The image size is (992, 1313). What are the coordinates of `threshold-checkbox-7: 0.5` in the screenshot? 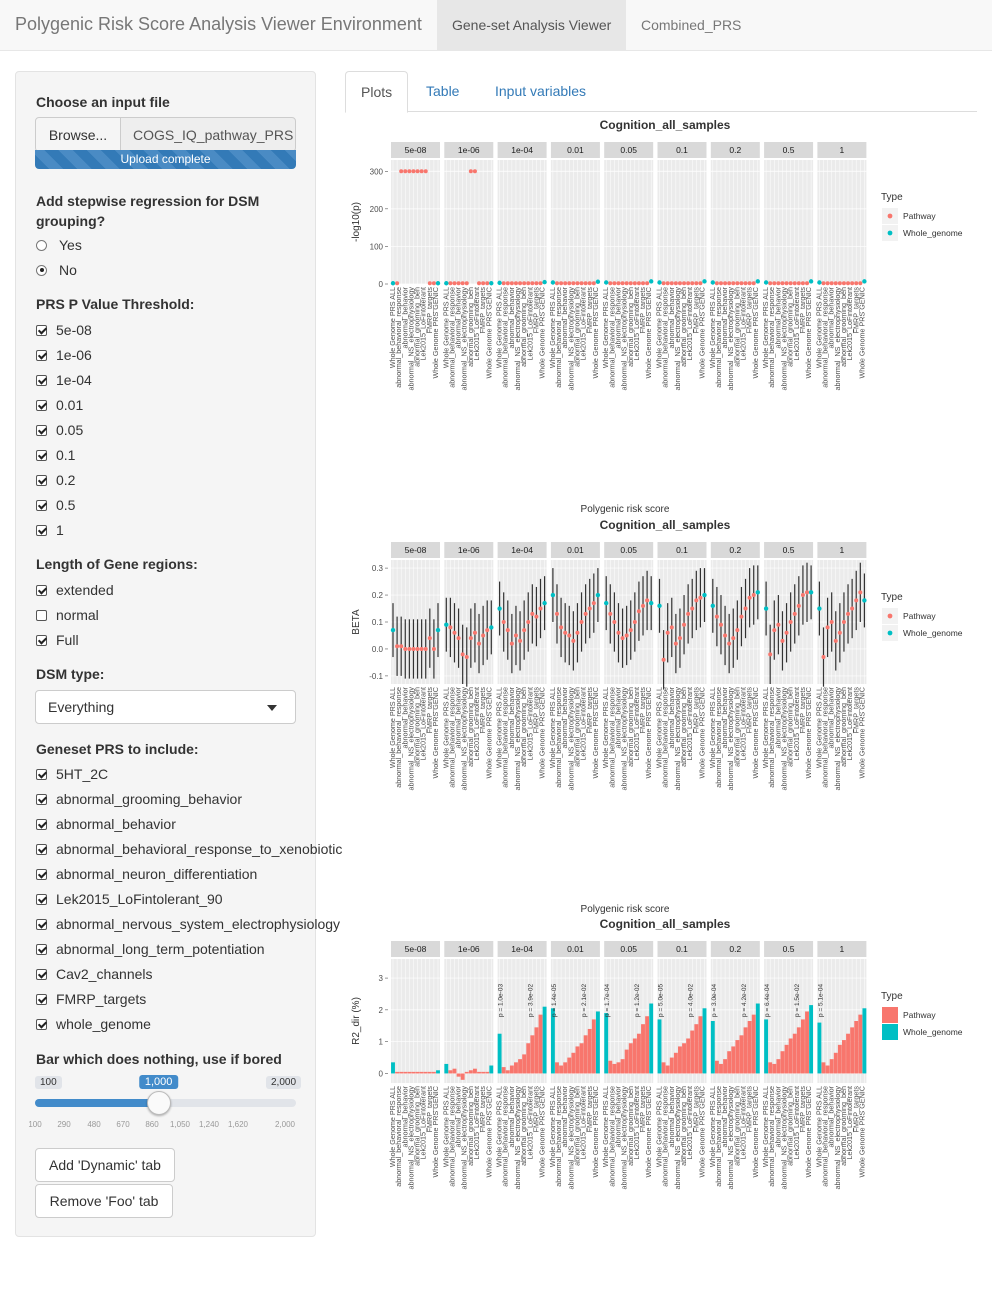 It's located at (55, 505).